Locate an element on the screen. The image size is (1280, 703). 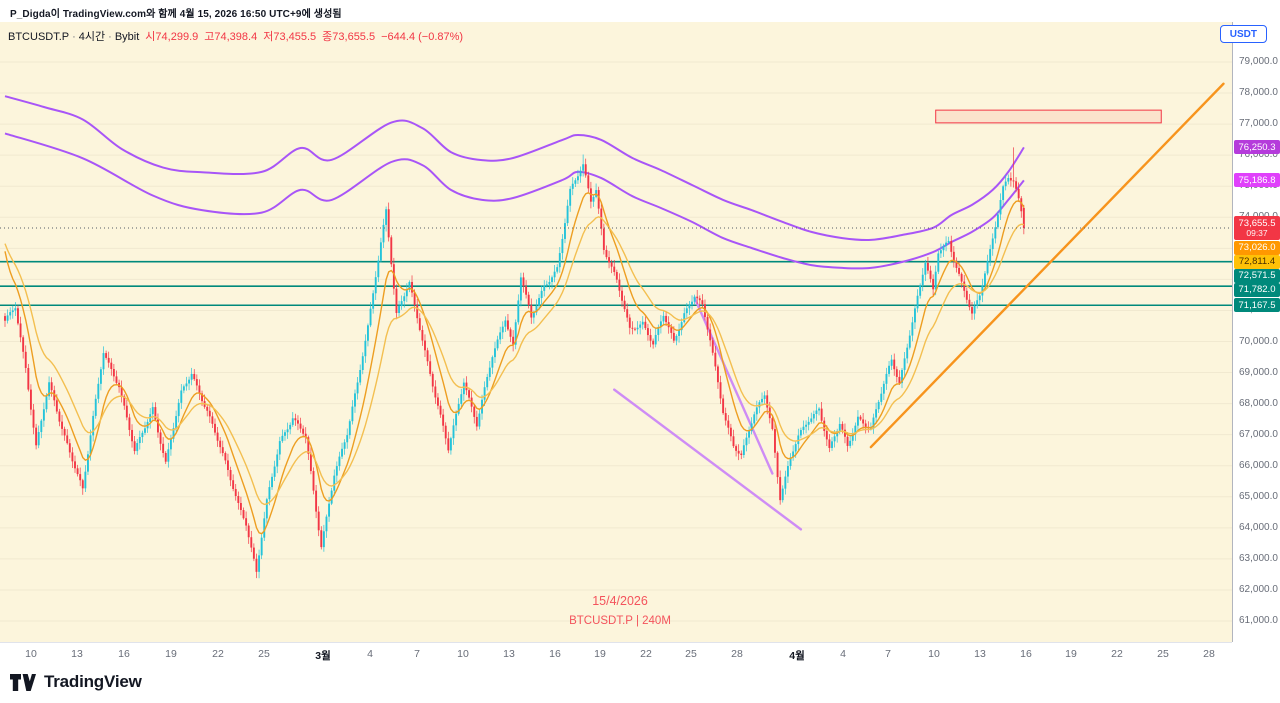
low-value: 73,455.5 is located at coordinates (295, 37).